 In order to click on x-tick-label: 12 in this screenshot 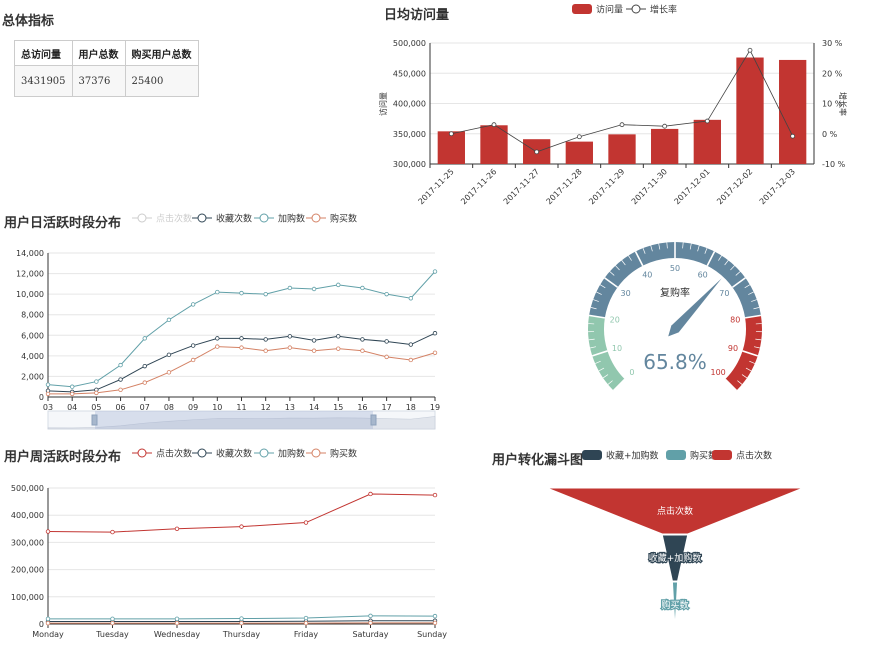, I will do `click(266, 407)`.